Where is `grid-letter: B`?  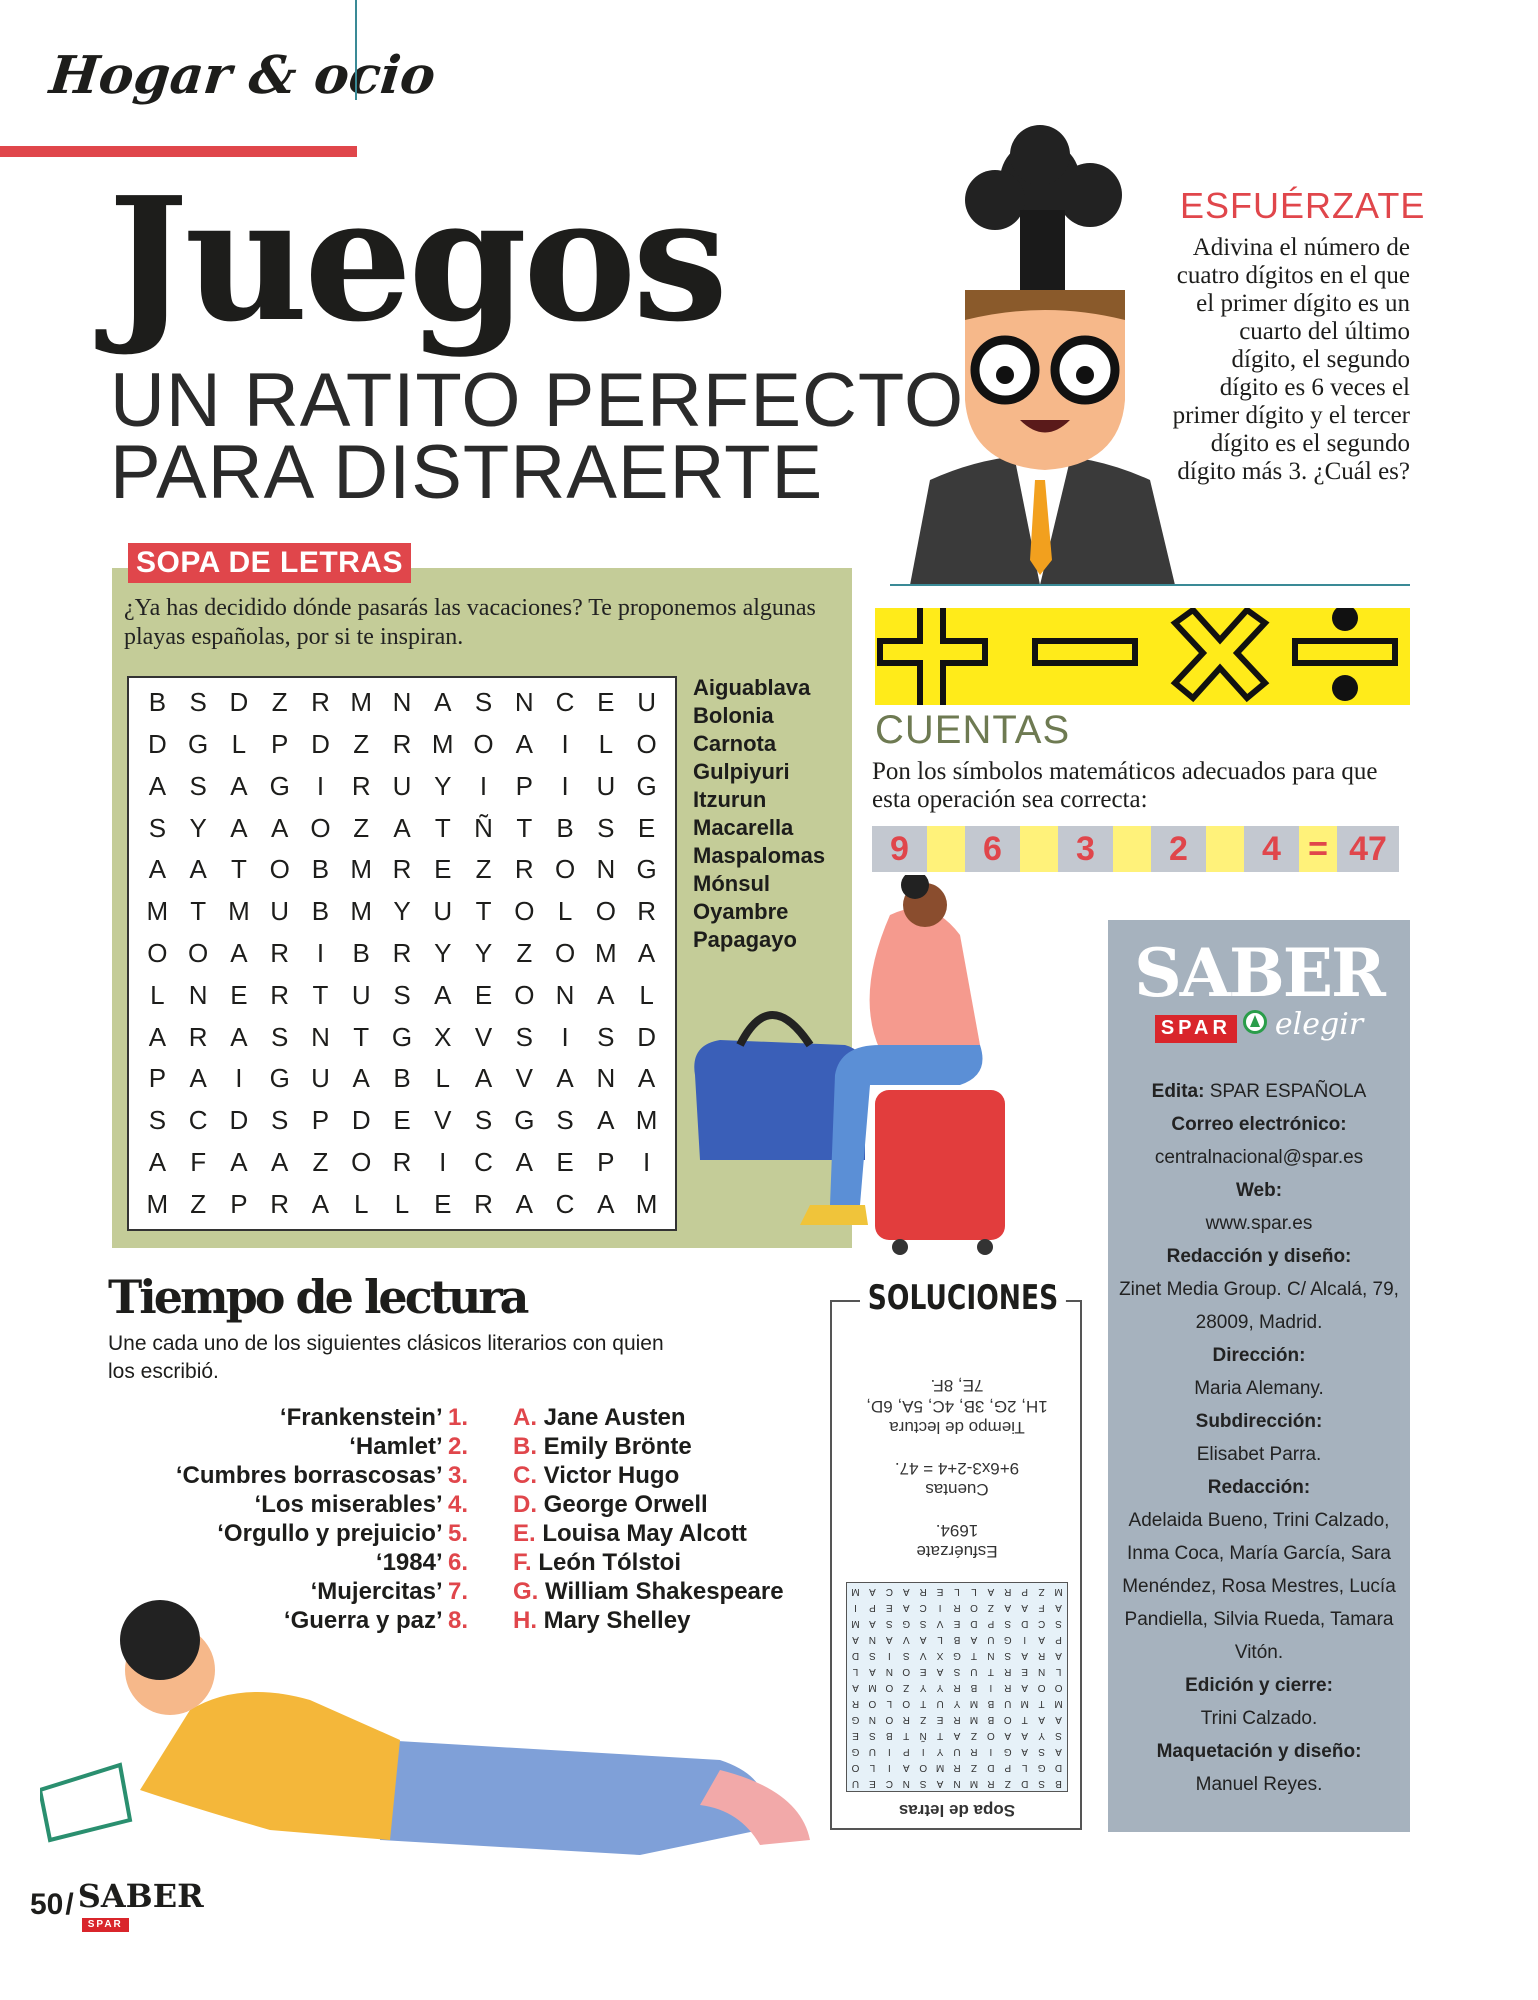
grid-letter: B is located at coordinates (361, 952).